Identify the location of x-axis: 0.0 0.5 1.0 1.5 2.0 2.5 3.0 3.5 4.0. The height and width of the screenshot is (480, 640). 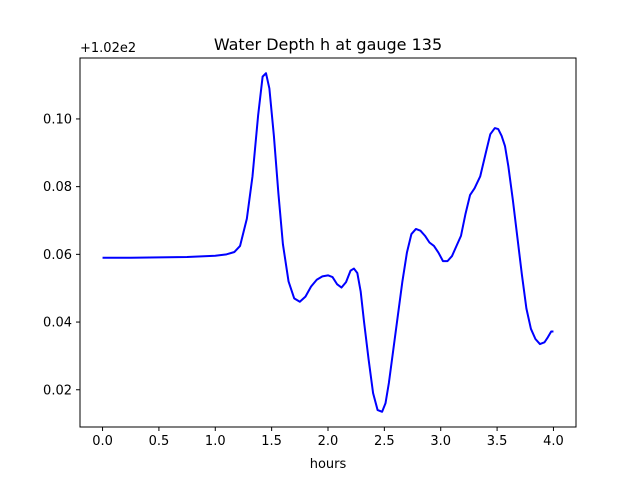
(328, 438).